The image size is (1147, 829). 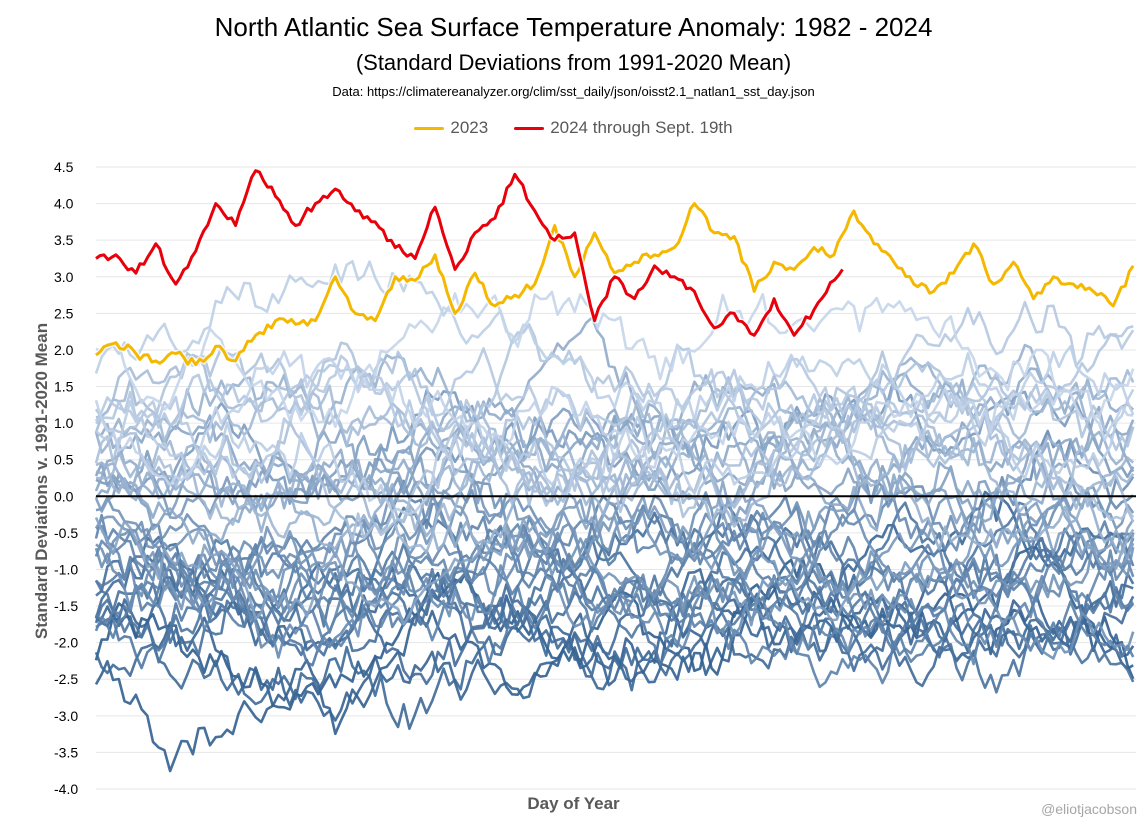 What do you see at coordinates (64, 460) in the screenshot?
I see `y-tick-label: 0.5` at bounding box center [64, 460].